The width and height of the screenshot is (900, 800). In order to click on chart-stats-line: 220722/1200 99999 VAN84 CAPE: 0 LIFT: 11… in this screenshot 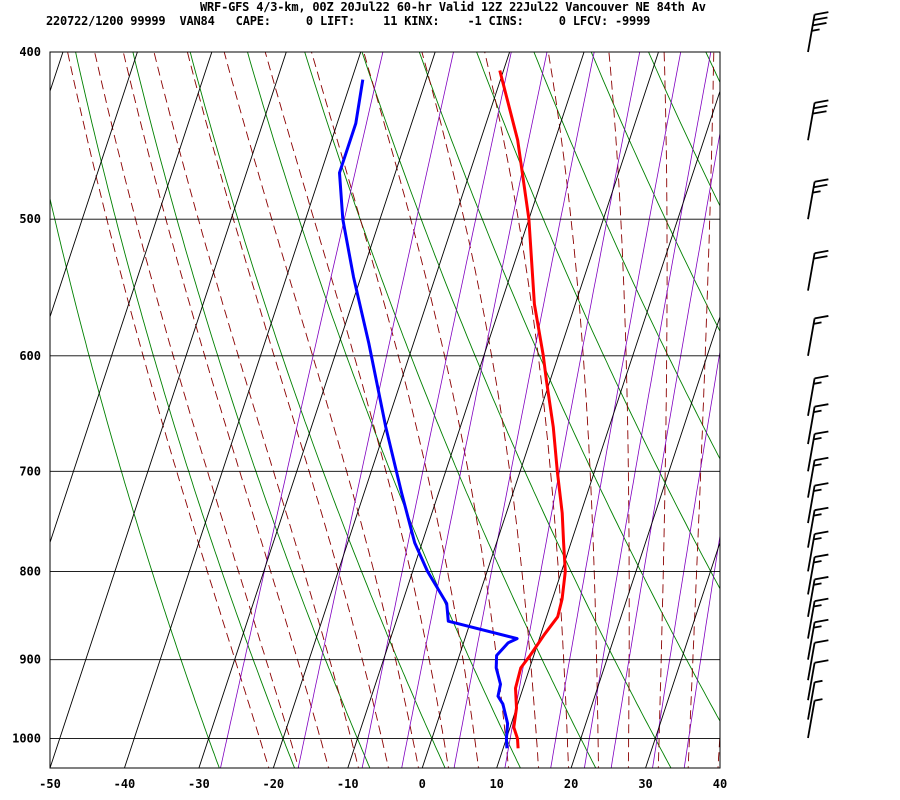, I will do `click(348, 21)`.